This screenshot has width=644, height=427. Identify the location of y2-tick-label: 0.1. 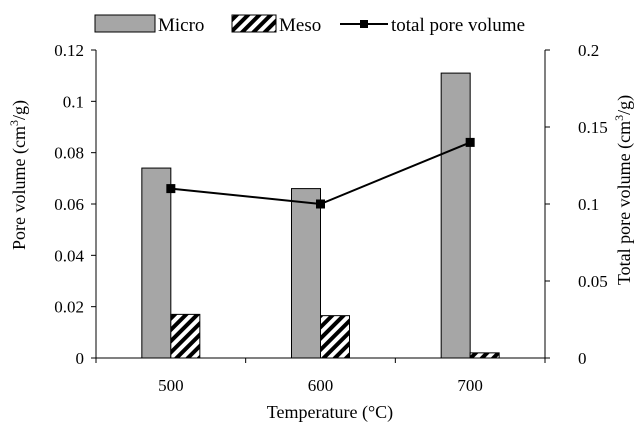
(588, 204).